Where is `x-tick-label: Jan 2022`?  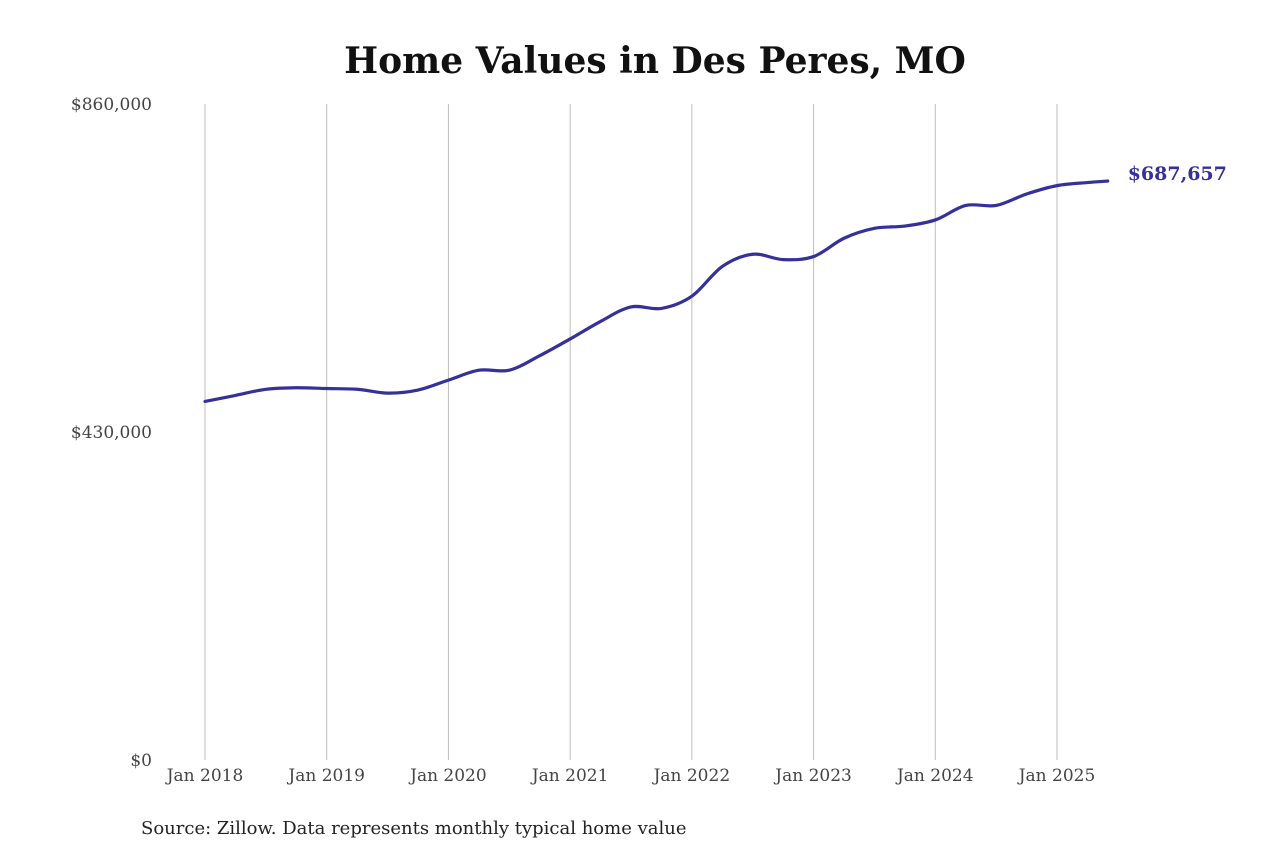
x-tick-label: Jan 2022 is located at coordinates (691, 776).